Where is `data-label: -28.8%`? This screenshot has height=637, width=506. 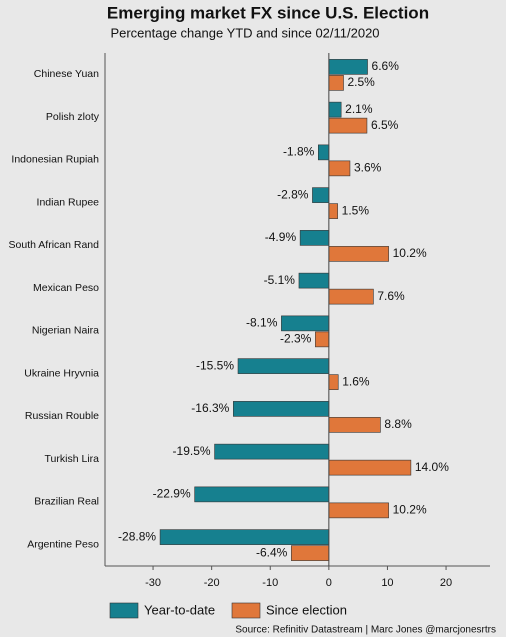 data-label: -28.8% is located at coordinates (137, 536).